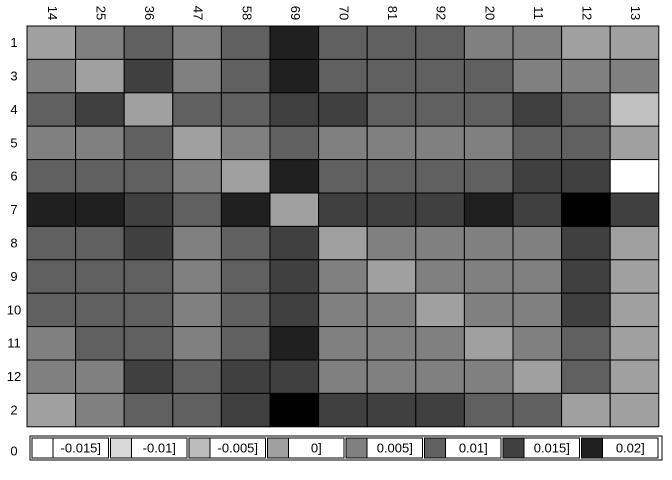  What do you see at coordinates (52, 13) in the screenshot?
I see `x-tick-label: 14` at bounding box center [52, 13].